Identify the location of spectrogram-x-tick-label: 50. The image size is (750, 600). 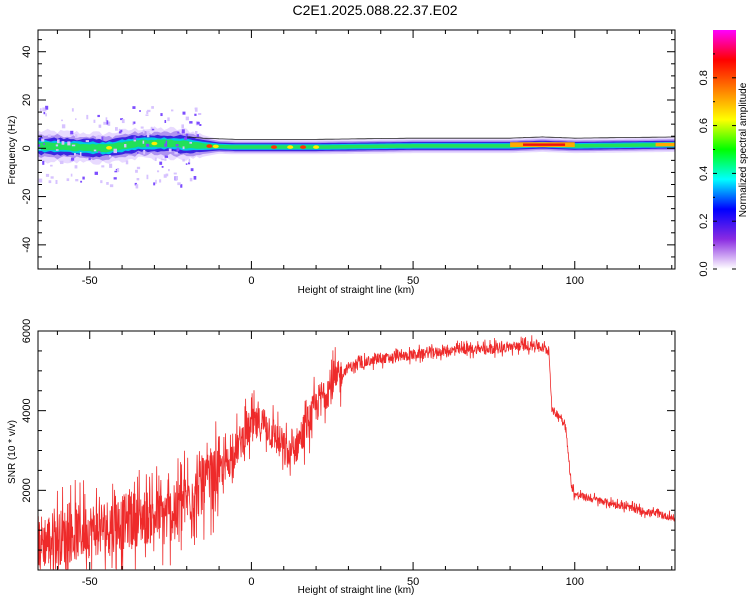
(413, 281).